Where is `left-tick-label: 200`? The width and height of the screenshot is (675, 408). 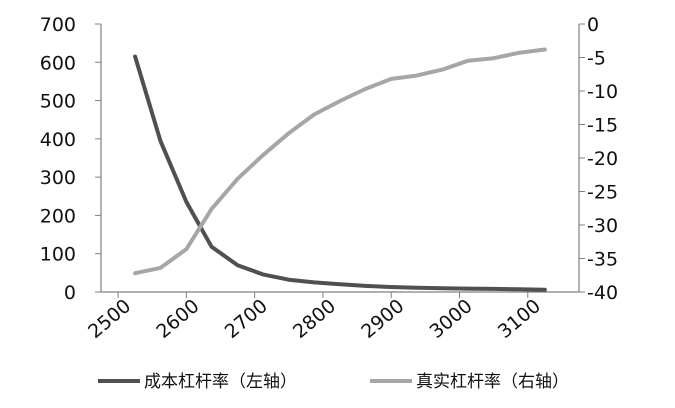
left-tick-label: 200 is located at coordinates (58, 216).